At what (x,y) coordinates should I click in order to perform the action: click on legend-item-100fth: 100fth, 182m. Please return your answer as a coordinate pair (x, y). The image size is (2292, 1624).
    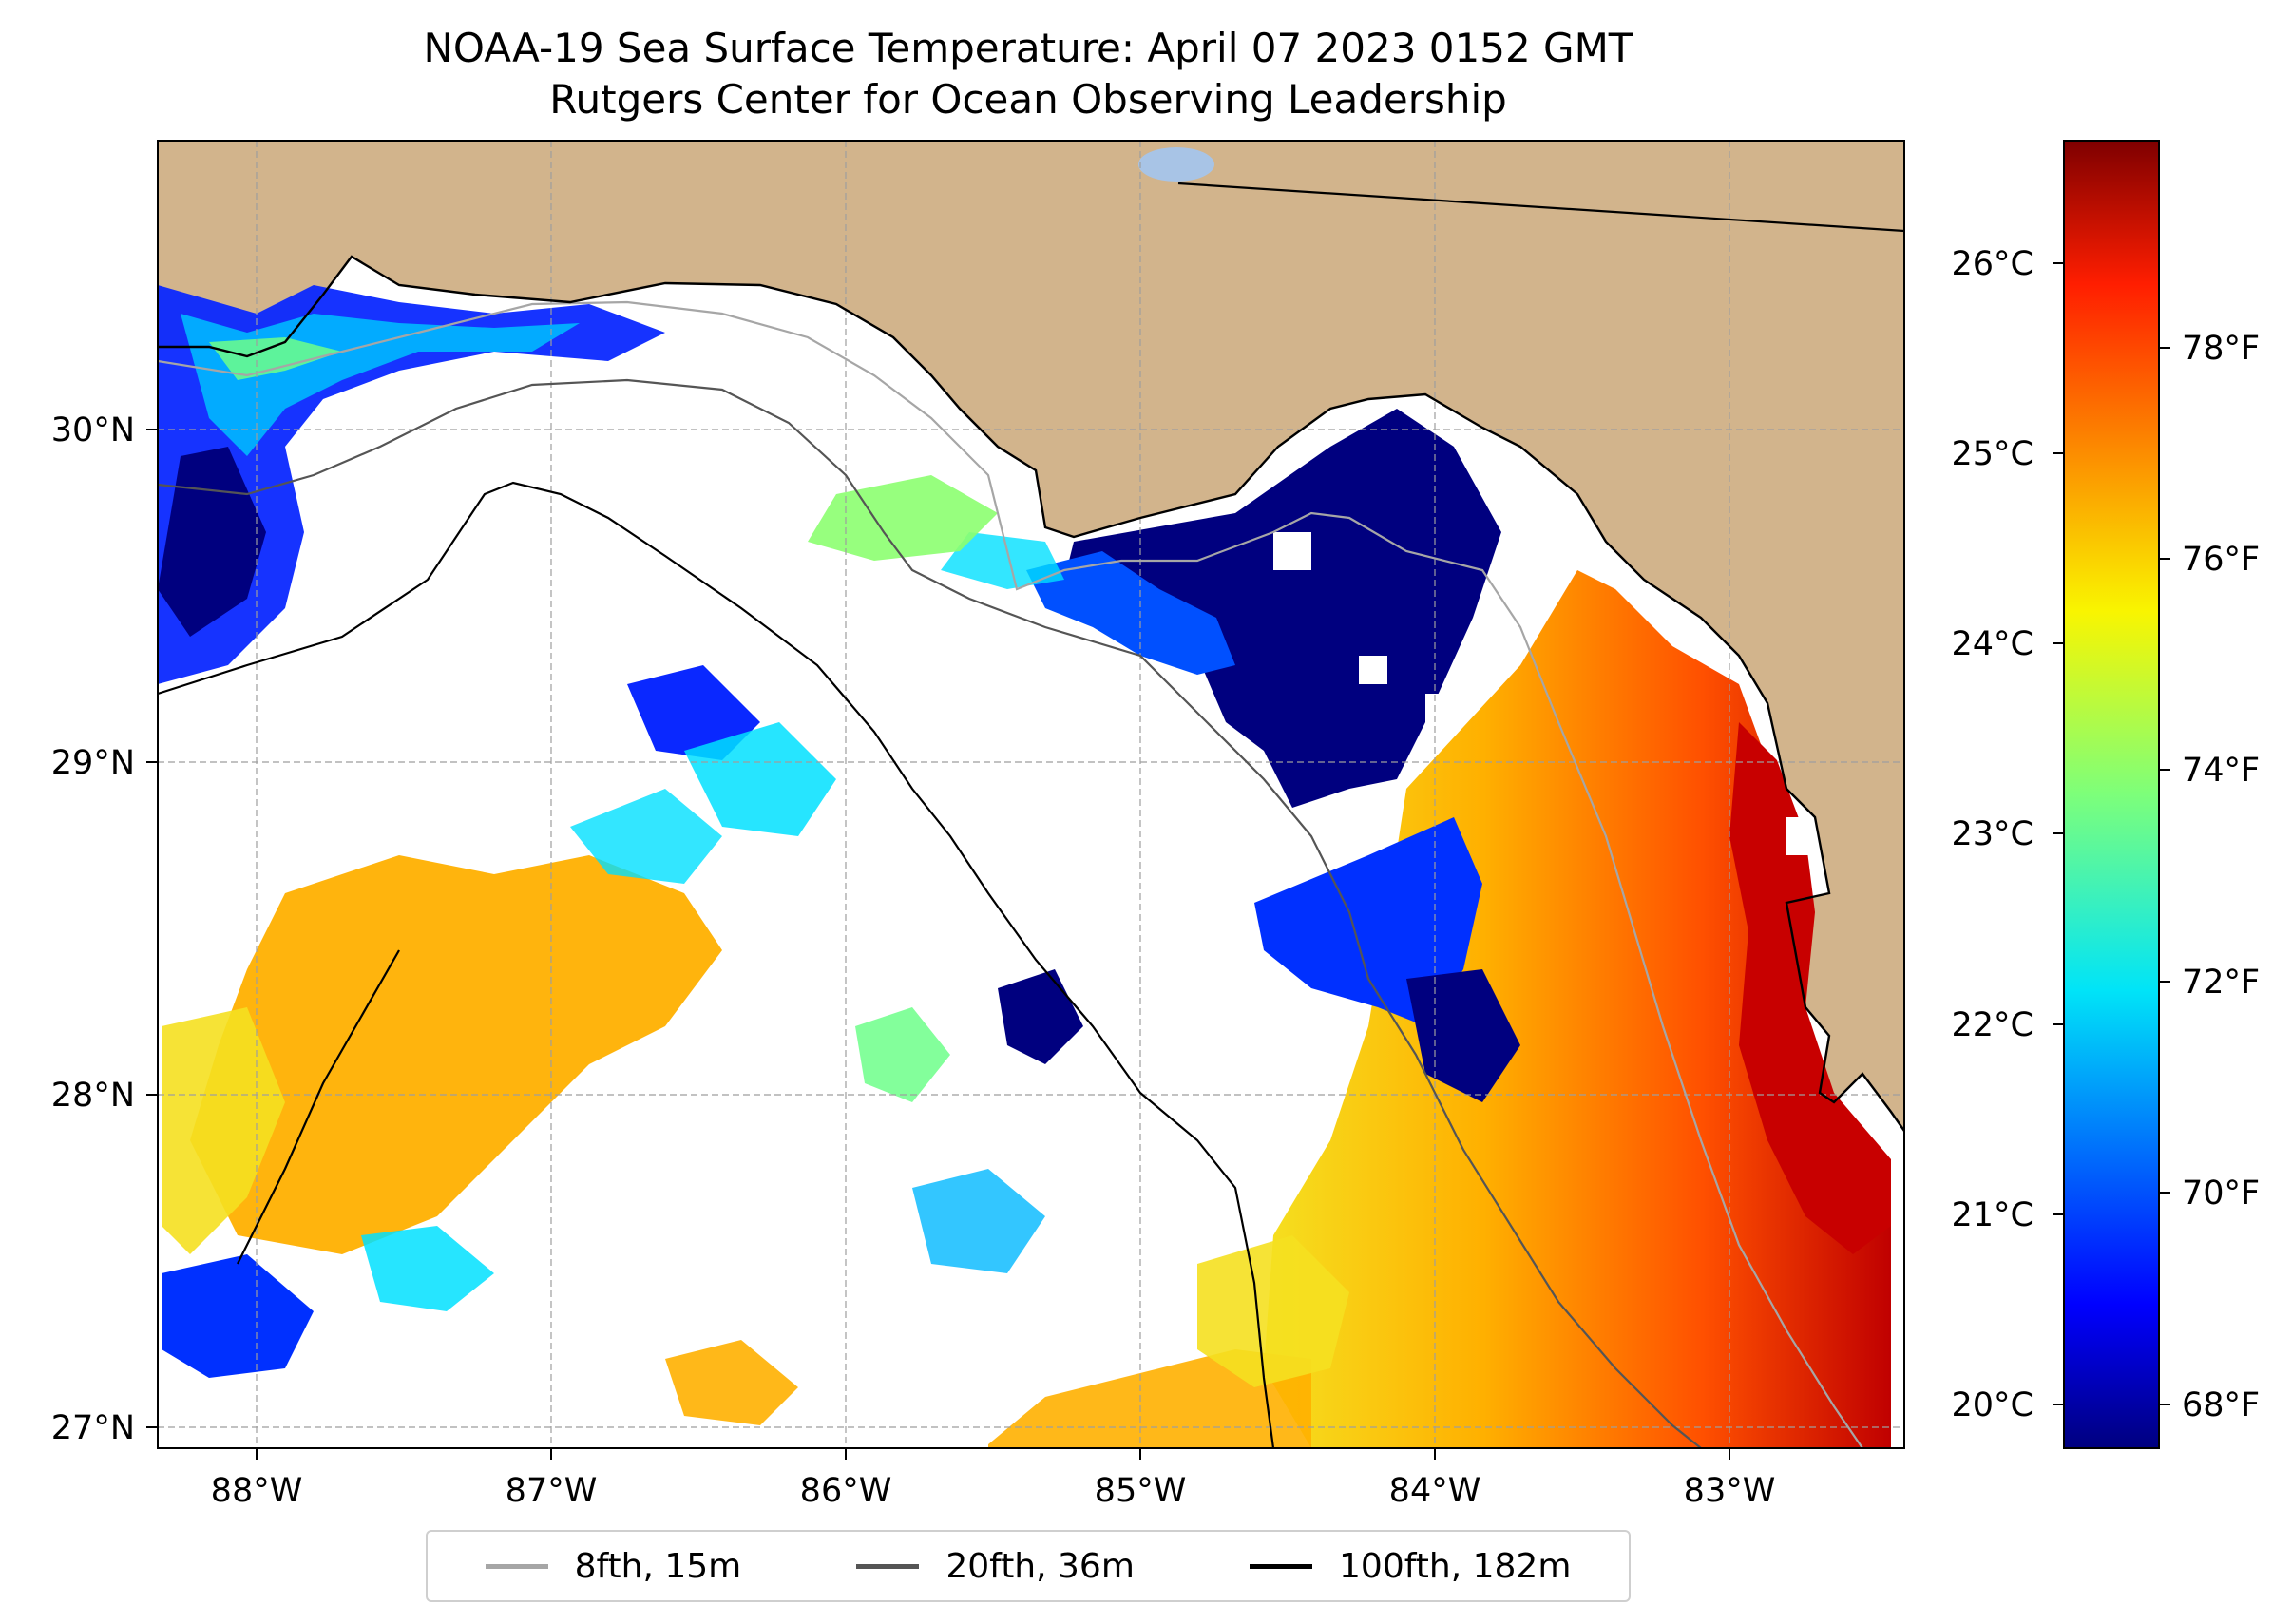
    Looking at the image, I should click on (1410, 1566).